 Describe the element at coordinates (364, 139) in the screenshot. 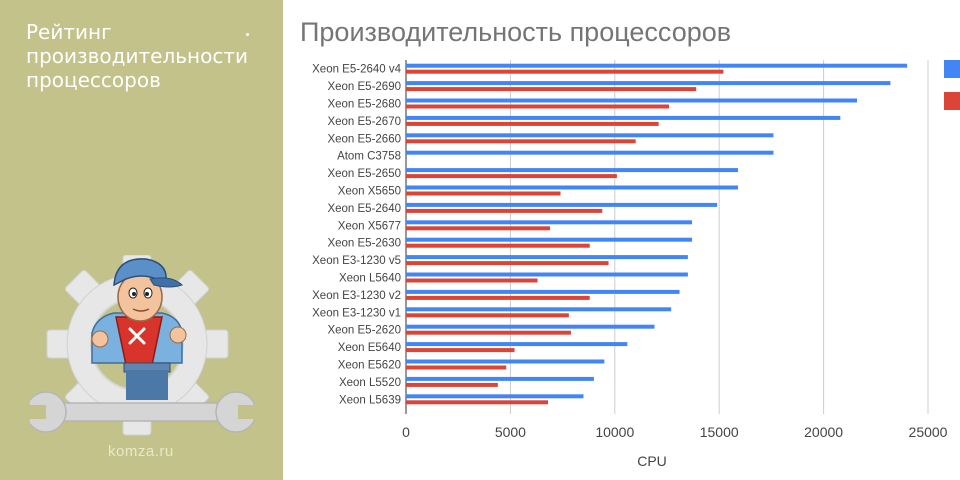

I see `category-label: Xeon E5-2660` at that location.